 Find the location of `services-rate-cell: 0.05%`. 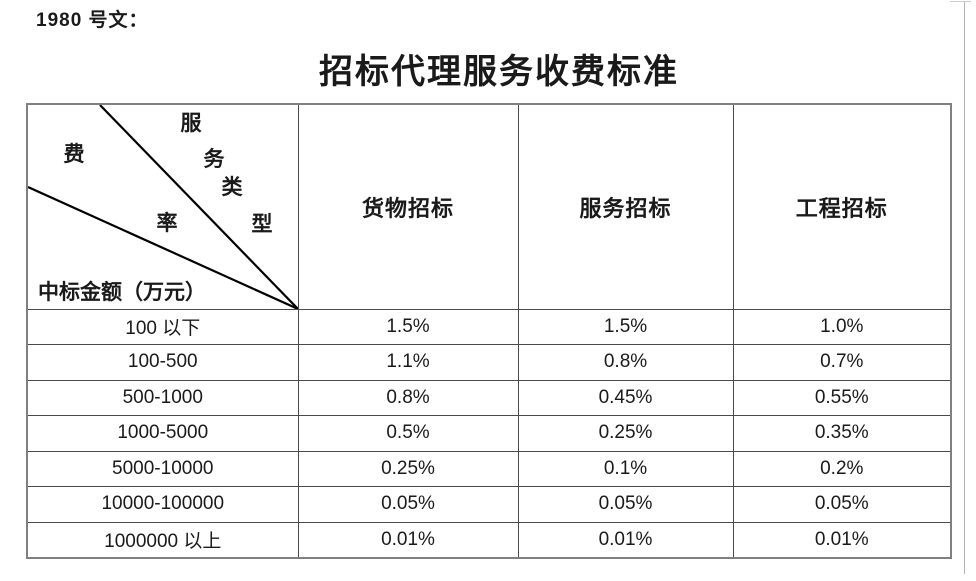

services-rate-cell: 0.05% is located at coordinates (625, 504).